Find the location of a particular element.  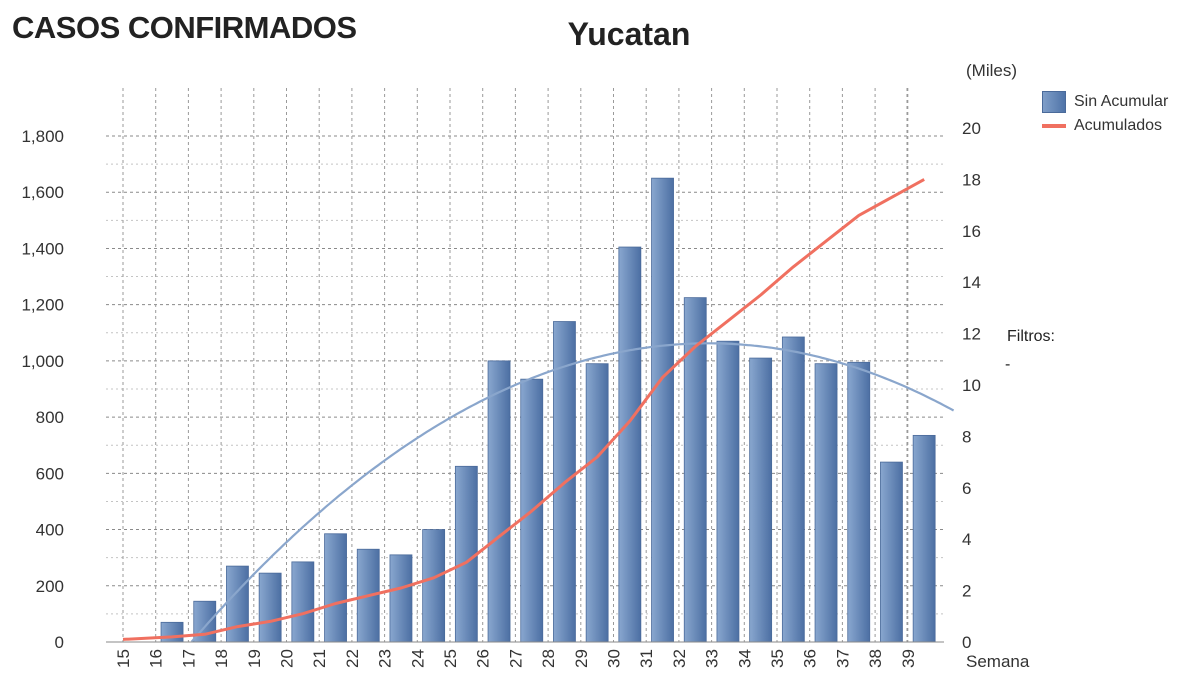

x-axis-title: Semana is located at coordinates (998, 661).